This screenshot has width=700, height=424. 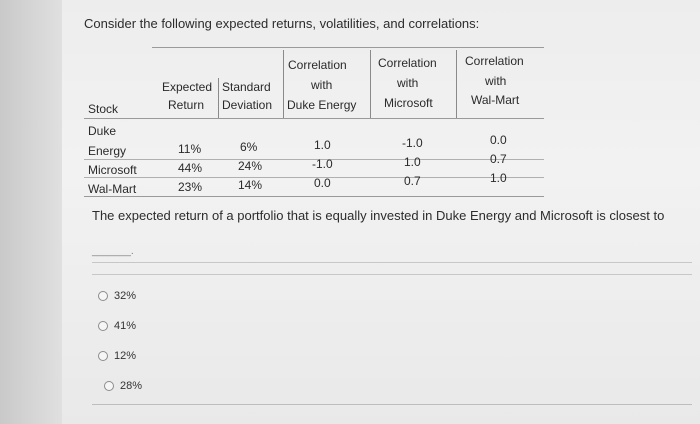 I want to click on header-corr-ms-3: Microsoft, so click(x=408, y=103).